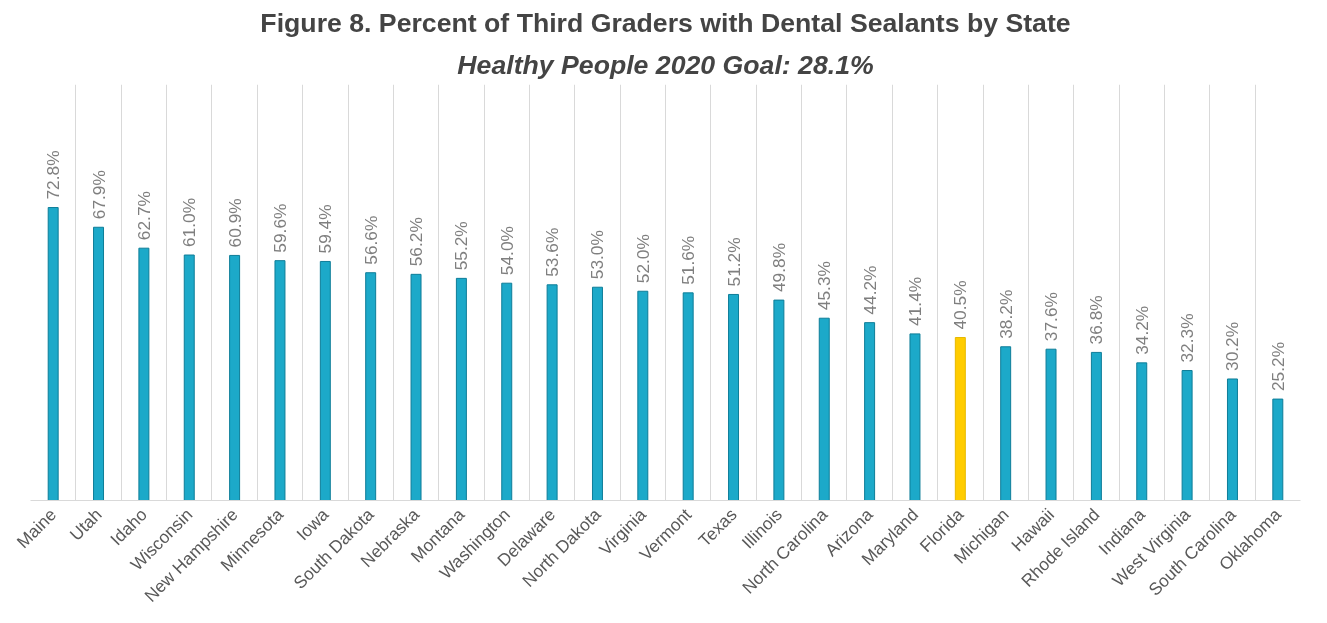 This screenshot has height=623, width=1327. What do you see at coordinates (824, 286) in the screenshot?
I see `data-label: 45.3%` at bounding box center [824, 286].